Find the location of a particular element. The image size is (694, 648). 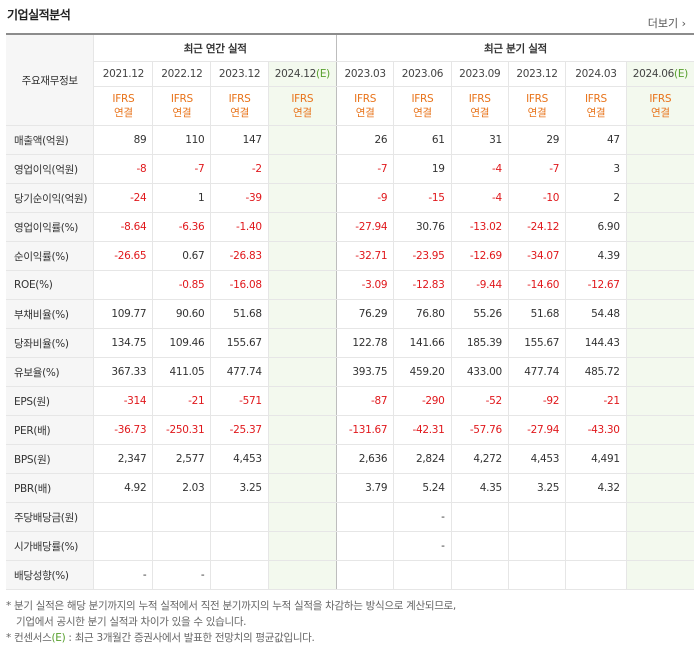

data-row: 당기순이익(억원) -24 1 -39 -9 -15 -4 -10 2 is located at coordinates (350, 198).